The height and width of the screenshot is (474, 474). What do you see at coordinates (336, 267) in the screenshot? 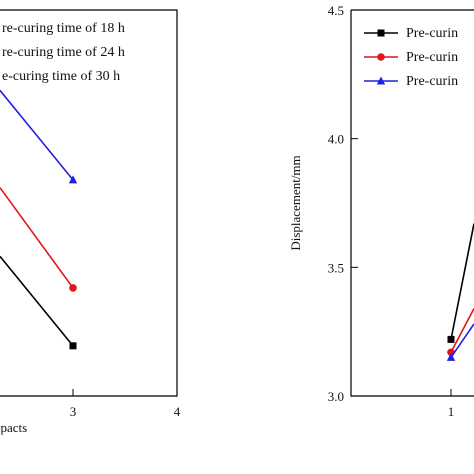
I see `right-y-tick-label: 3.5` at bounding box center [336, 267].